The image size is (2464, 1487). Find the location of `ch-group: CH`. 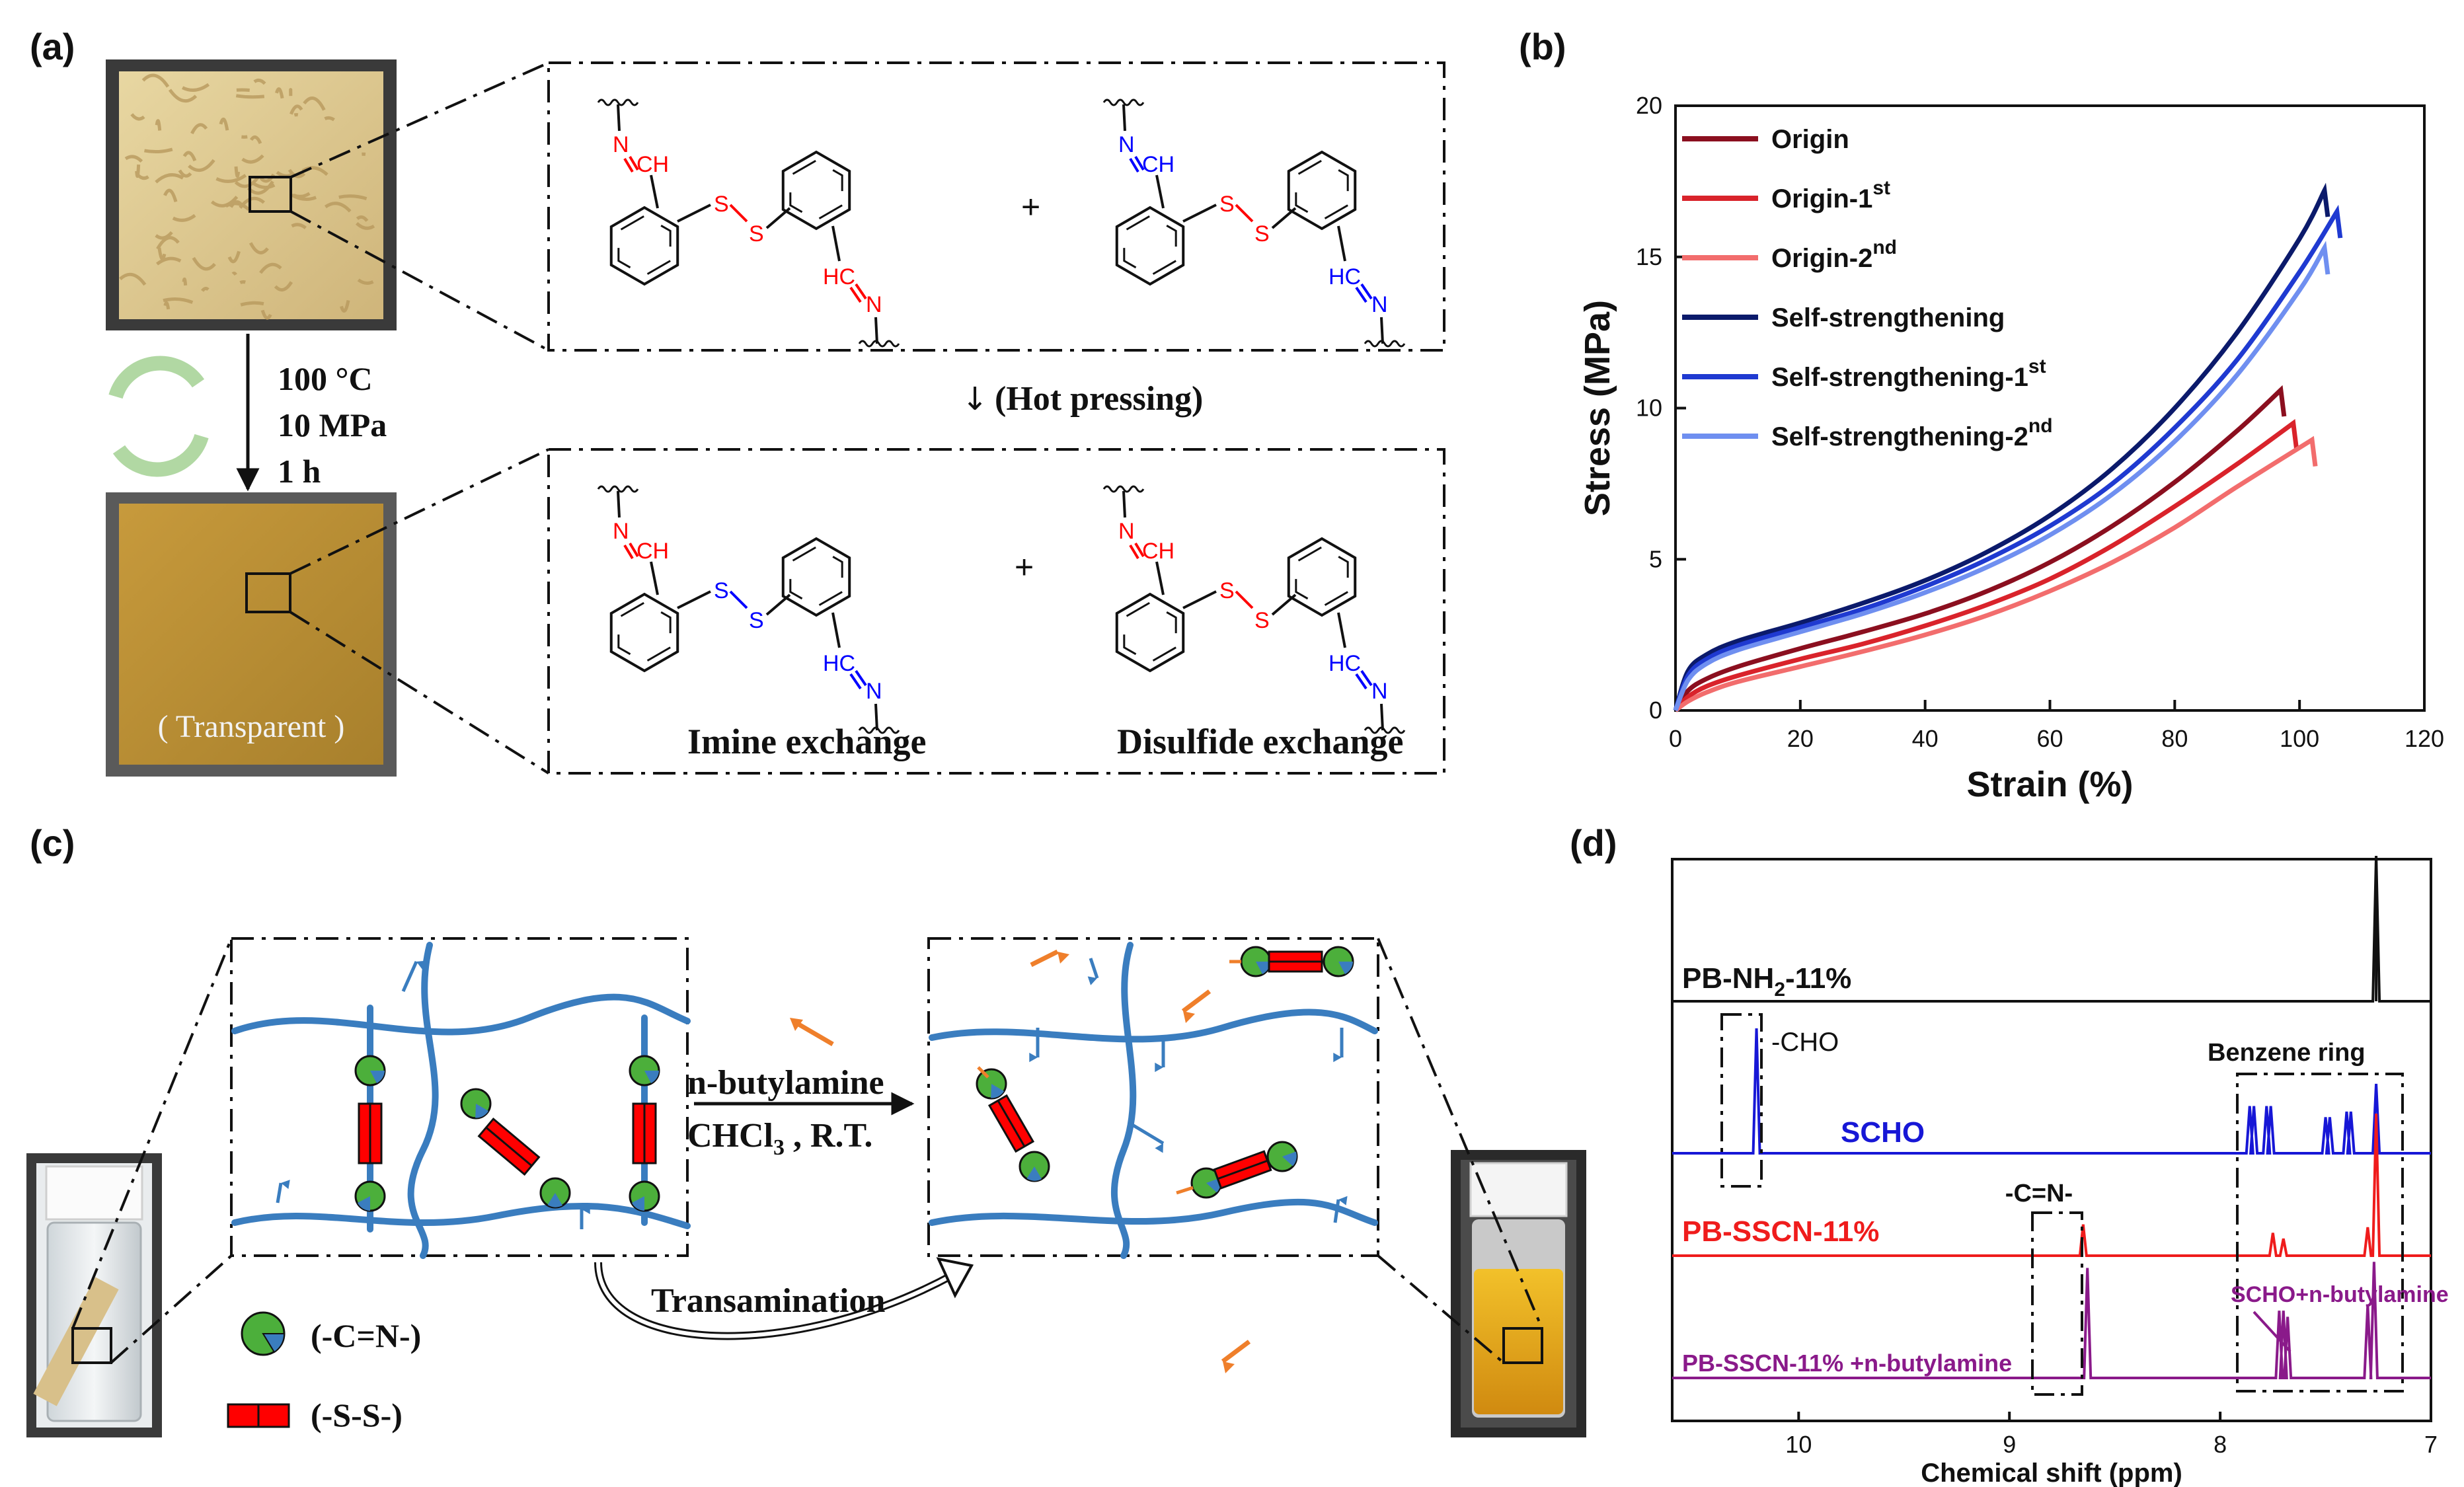

ch-group: CH is located at coordinates (1158, 164).